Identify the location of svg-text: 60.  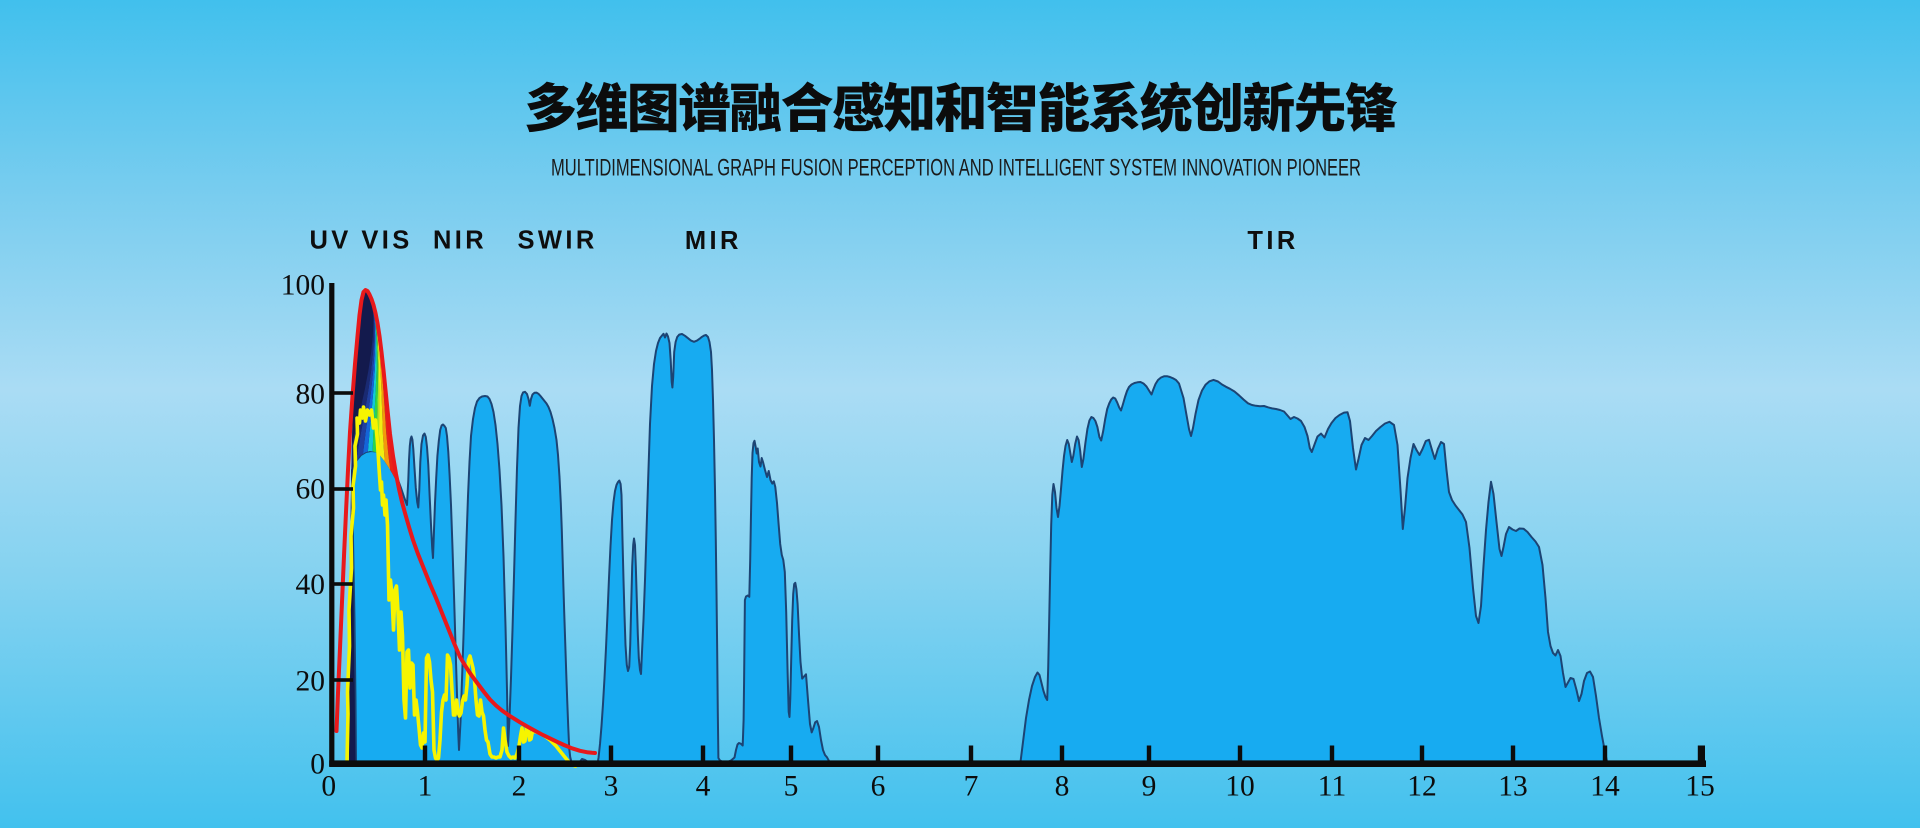
(311, 490).